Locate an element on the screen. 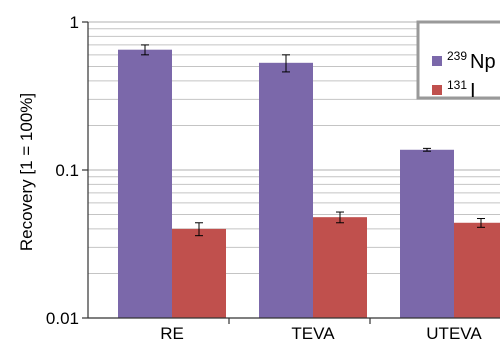 The height and width of the screenshot is (346, 500). legend-i-mass: 131 is located at coordinates (457, 85).